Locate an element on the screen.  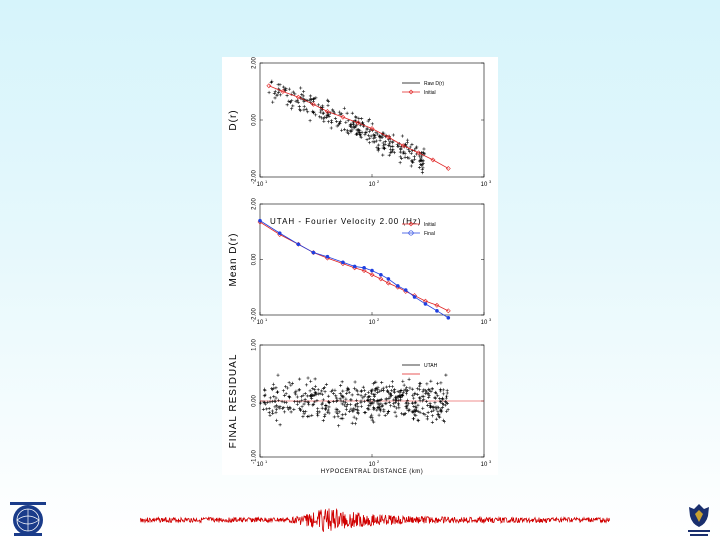
legend-marker is located at coordinates (411, 224).